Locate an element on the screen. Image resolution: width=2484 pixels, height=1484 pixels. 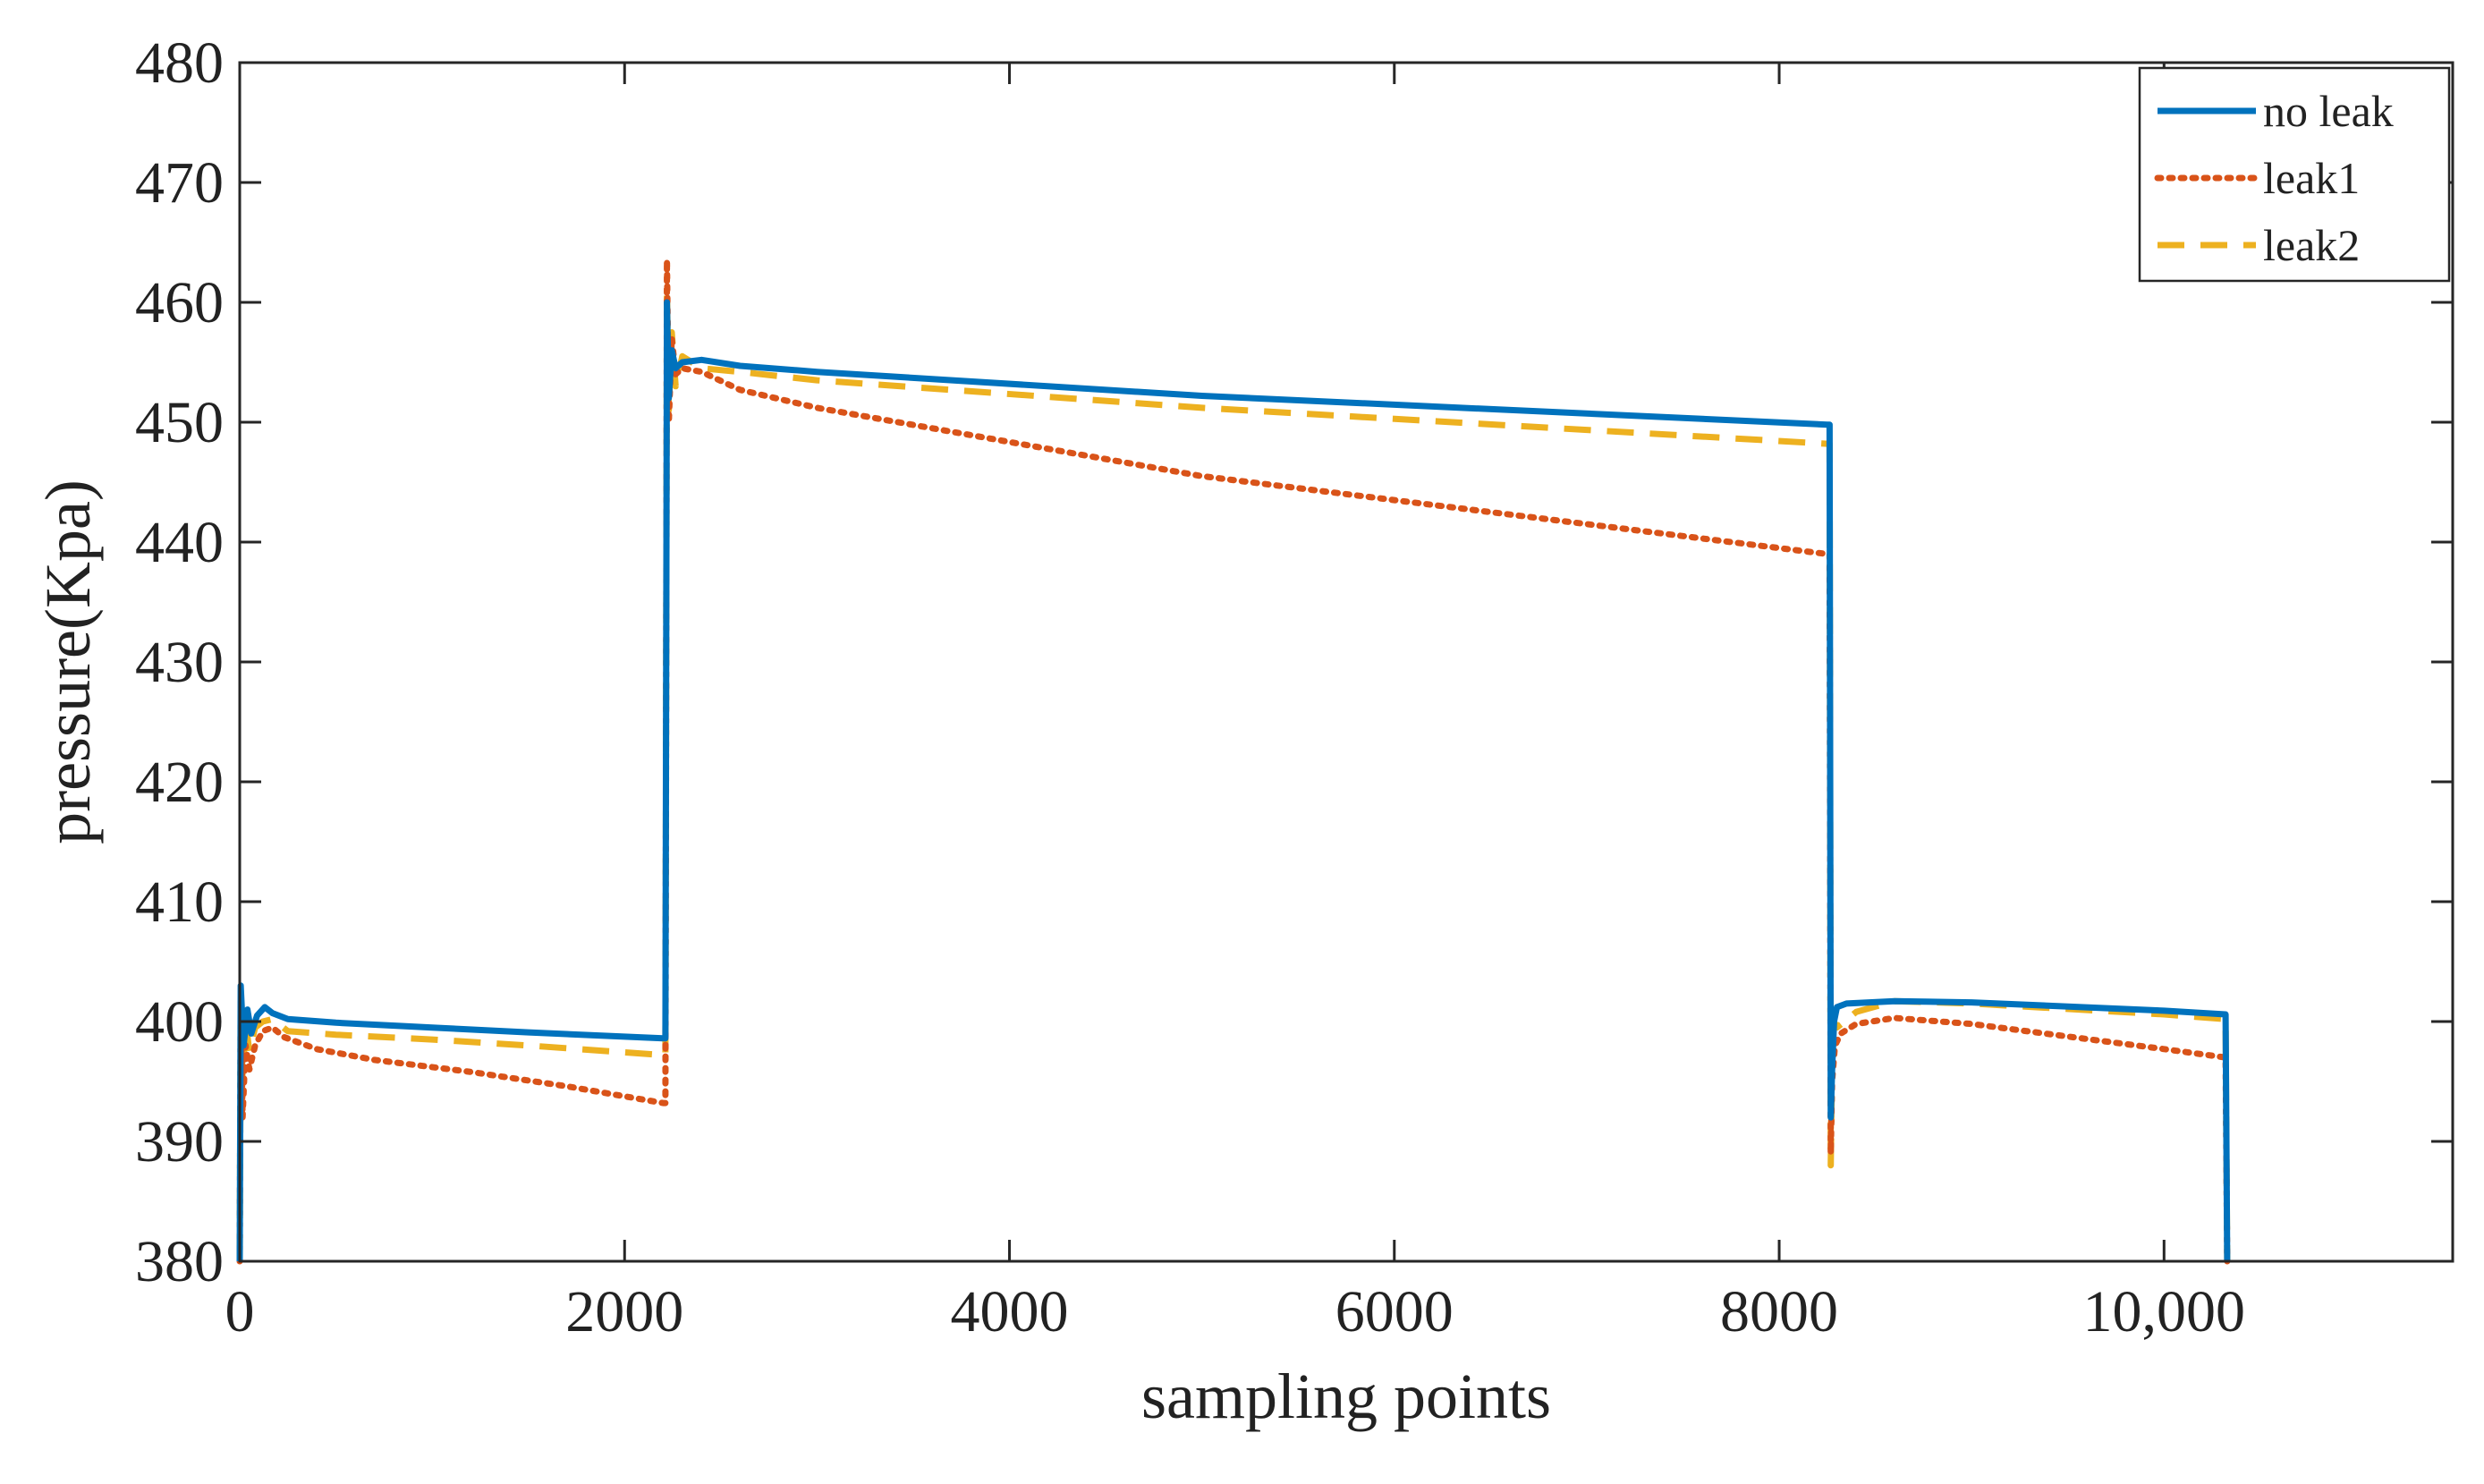
legend: no leak leak1 leak2 is located at coordinates (2294, 174).